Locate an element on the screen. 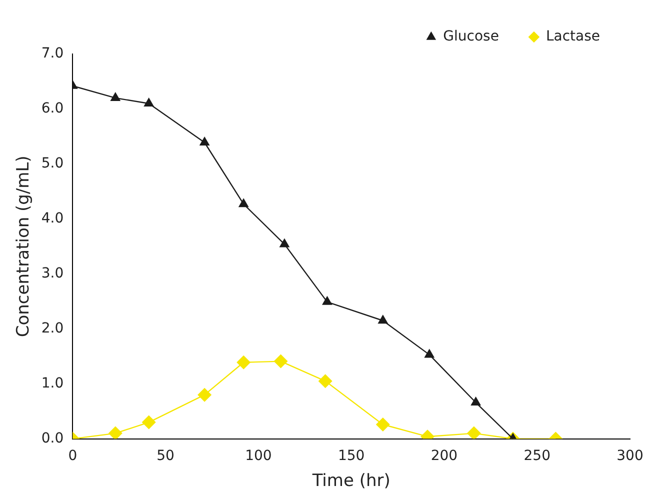  y-tick-label: 2.0 is located at coordinates (52, 328).